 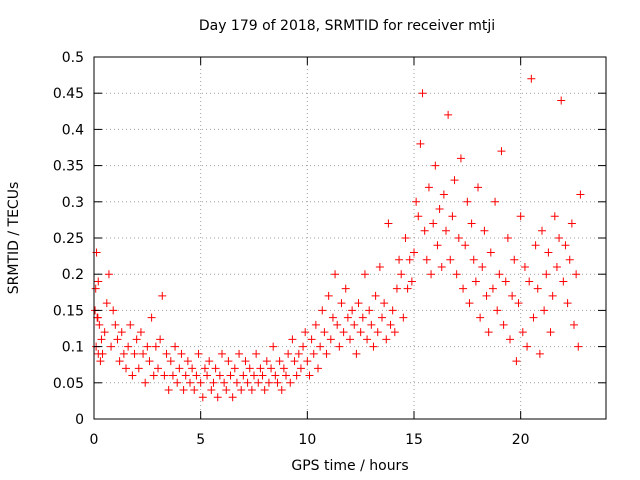 I want to click on x-axis-title: GPS time / hours, so click(x=349, y=466).